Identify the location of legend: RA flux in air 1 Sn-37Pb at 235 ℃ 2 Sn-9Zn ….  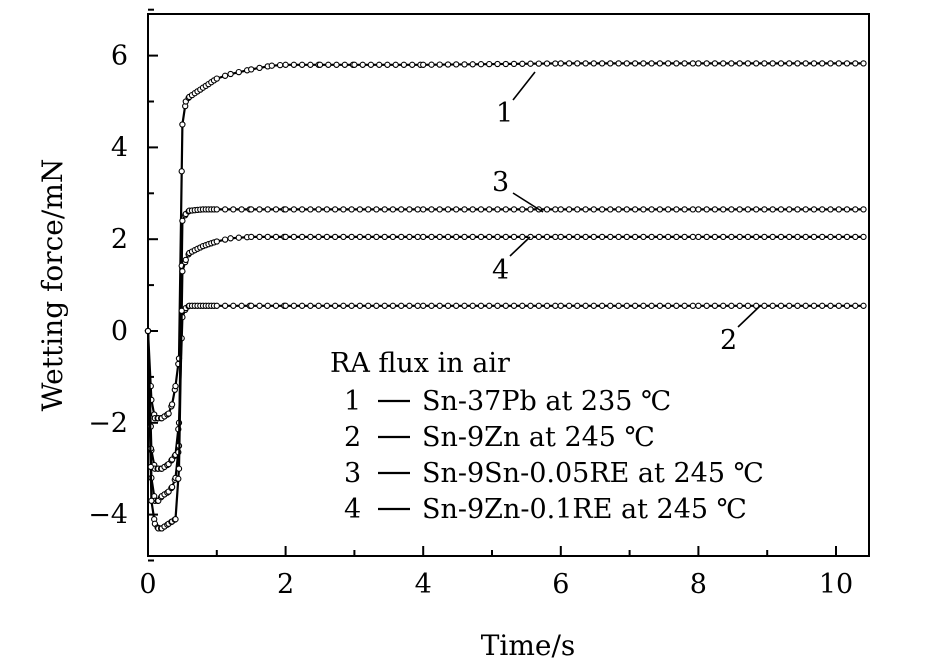
(547, 436).